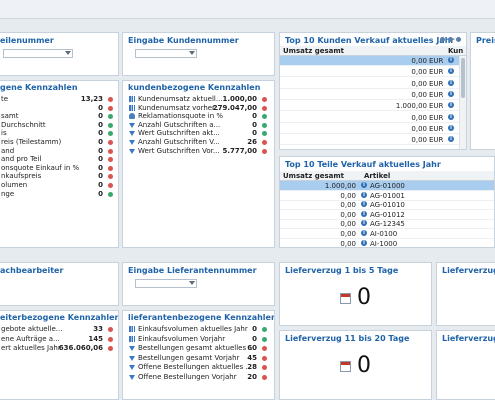  Describe the element at coordinates (387, 196) in the screenshot. I see `table-row: 0,00 i AG-01001` at that location.